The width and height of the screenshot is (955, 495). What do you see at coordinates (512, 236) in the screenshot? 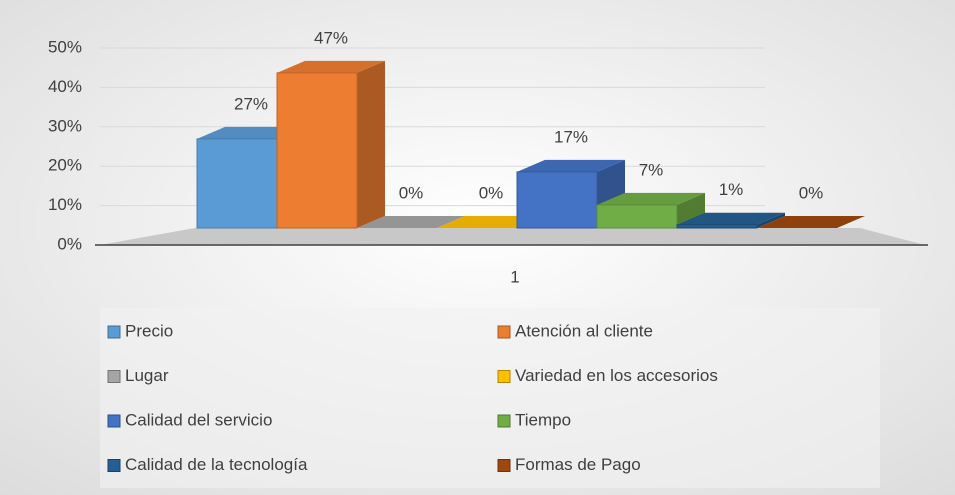
I see `floor` at bounding box center [512, 236].